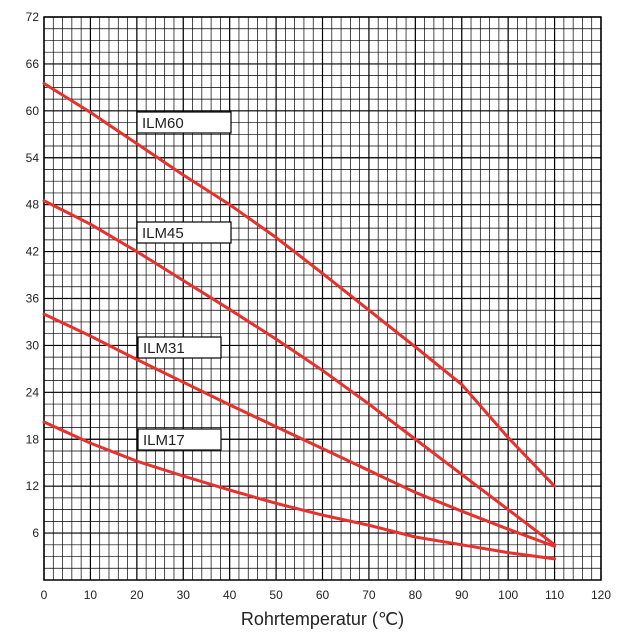 The height and width of the screenshot is (632, 621). Describe the element at coordinates (33, 64) in the screenshot. I see `y-tick-label: 66` at that location.